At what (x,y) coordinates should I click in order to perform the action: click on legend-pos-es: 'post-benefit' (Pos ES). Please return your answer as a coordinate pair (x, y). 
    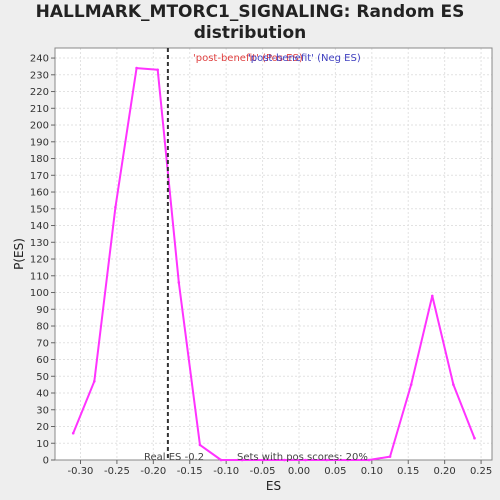
    Looking at the image, I should click on (248, 58).